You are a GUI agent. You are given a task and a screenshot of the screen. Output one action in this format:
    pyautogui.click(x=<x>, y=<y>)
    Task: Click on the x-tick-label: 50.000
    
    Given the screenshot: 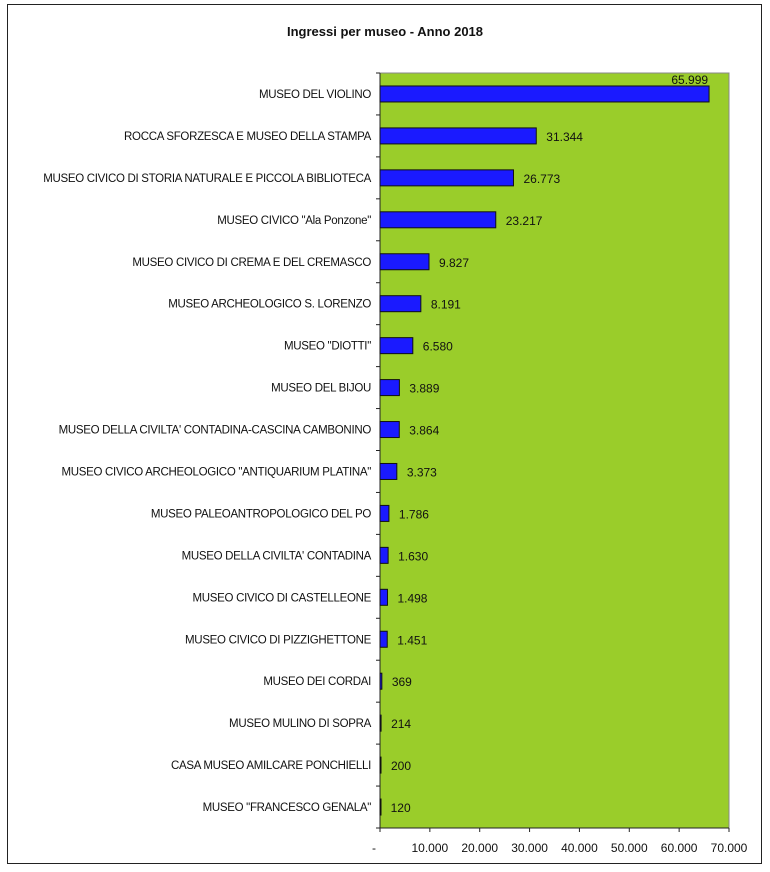 What is the action you would take?
    pyautogui.click(x=629, y=848)
    